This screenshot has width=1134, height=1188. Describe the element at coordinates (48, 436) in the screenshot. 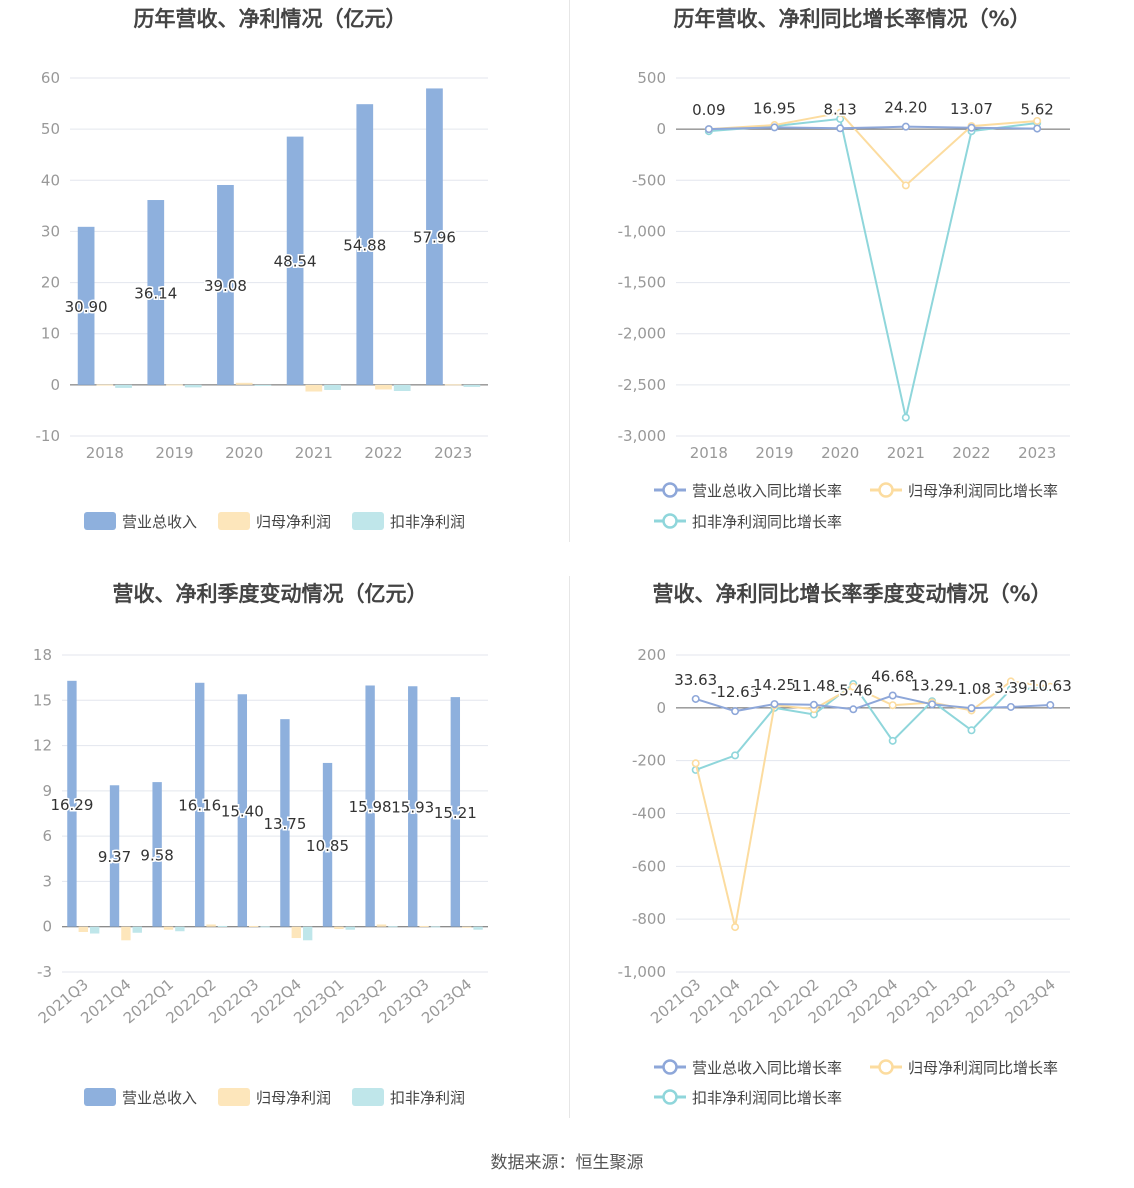

I see `y-tick-label: -10` at that location.